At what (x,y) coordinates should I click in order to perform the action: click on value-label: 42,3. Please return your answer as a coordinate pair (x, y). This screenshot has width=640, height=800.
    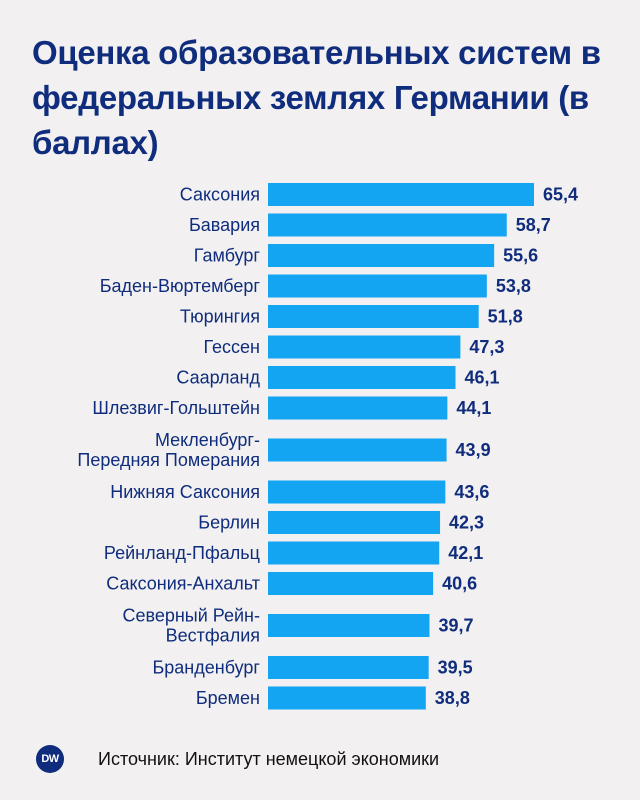
    Looking at the image, I should click on (466, 523).